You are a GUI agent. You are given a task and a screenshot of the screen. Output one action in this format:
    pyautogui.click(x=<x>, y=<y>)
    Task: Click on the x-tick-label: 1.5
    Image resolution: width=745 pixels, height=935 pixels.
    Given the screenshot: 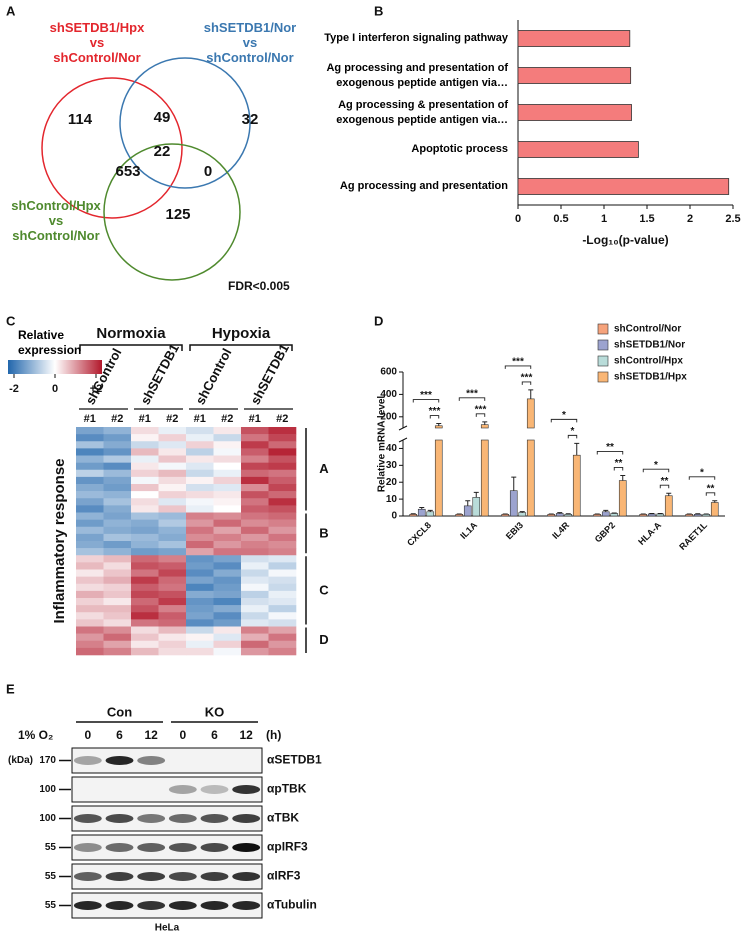 What is the action you would take?
    pyautogui.click(x=646, y=219)
    